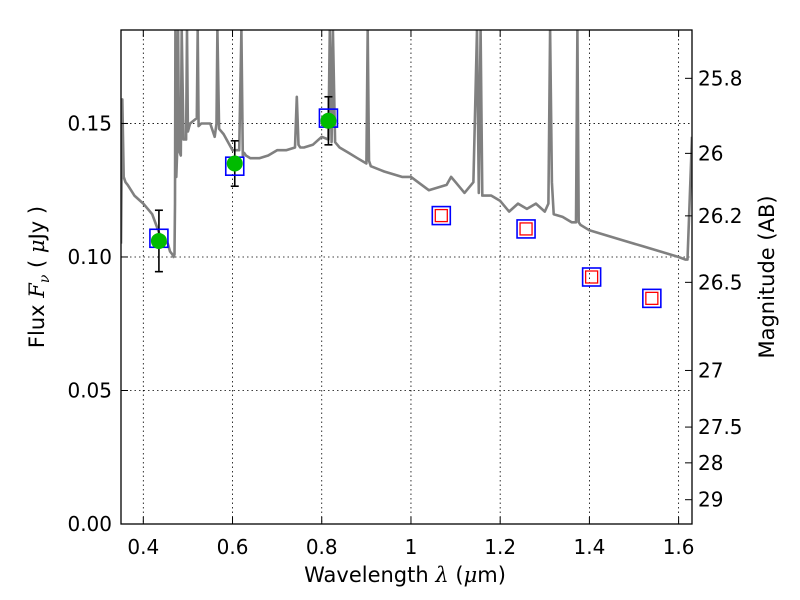 The width and height of the screenshot is (800, 600). I want to click on y2-tick-label: 28, so click(710, 463).